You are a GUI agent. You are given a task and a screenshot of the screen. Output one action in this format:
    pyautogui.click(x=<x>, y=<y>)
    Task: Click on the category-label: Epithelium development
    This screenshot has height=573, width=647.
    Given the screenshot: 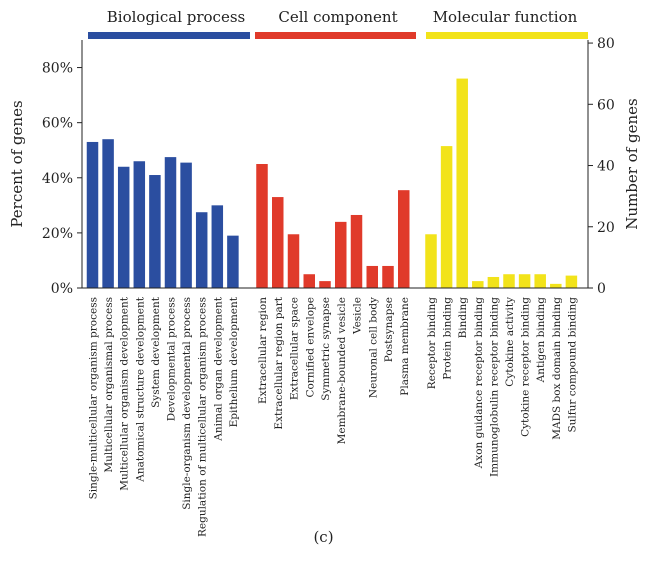 What is the action you would take?
    pyautogui.click(x=234, y=361)
    